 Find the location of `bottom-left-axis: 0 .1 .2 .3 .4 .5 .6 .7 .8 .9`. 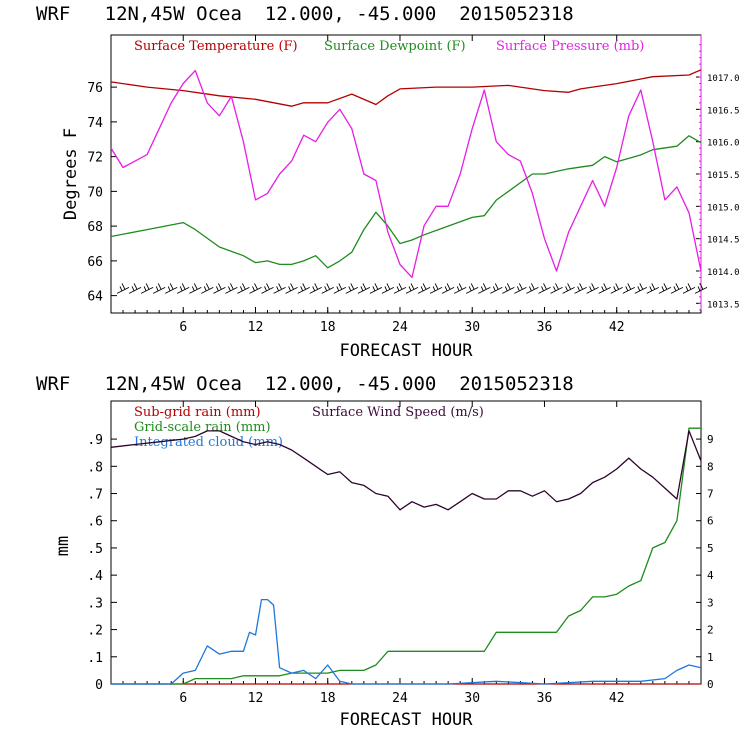

bottom-left-axis: 0 .1 .2 .3 .4 .5 .6 .7 .8 .9 is located at coordinates (102, 563).